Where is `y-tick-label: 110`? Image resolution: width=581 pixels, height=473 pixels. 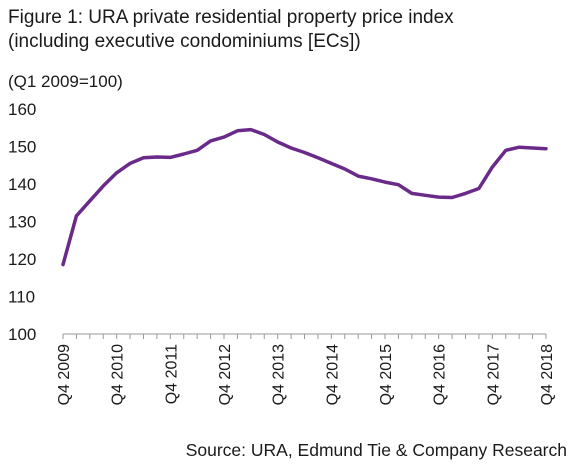 y-tick-label: 110 is located at coordinates (21, 297).